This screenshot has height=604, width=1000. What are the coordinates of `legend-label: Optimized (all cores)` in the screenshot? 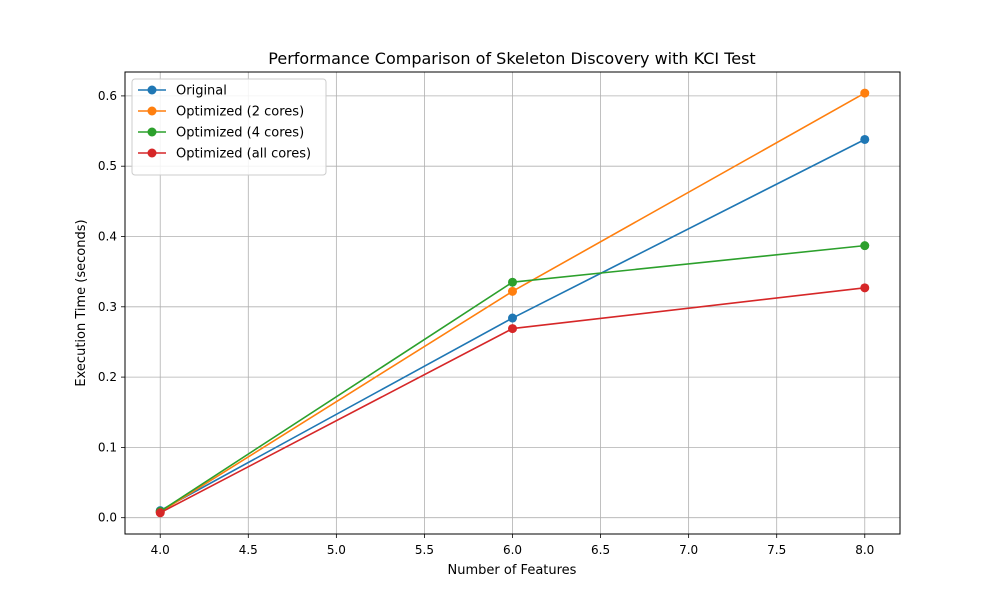 It's located at (243, 154).